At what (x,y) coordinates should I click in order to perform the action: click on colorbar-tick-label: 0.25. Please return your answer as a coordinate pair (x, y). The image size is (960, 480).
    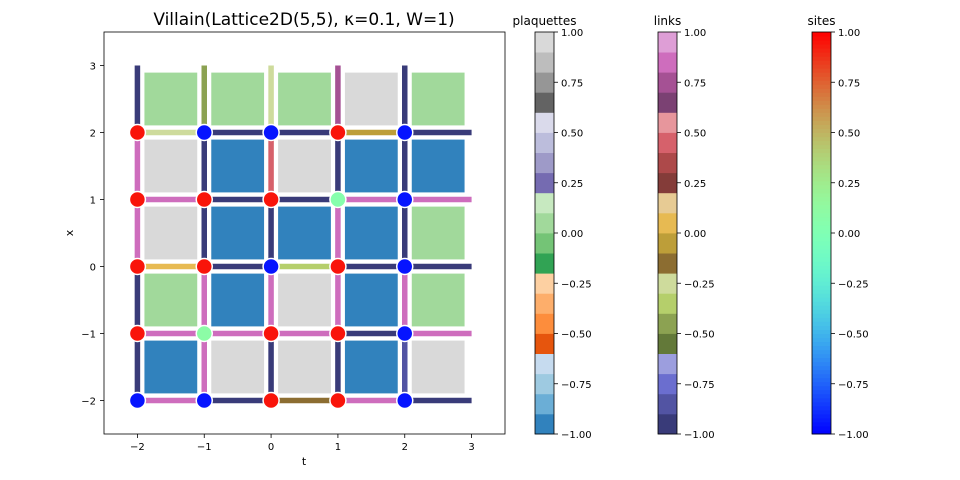
    Looking at the image, I should click on (849, 184).